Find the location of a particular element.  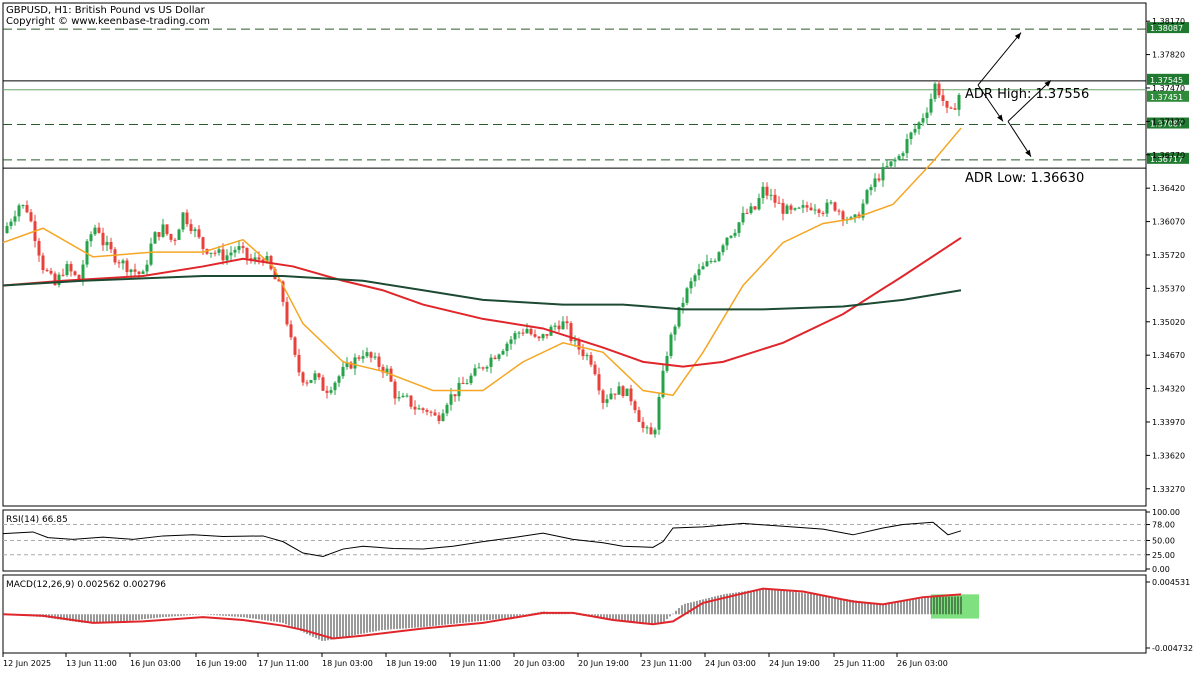

chart-title: GBPUSD, H1: British Pound vs US Dollar is located at coordinates (106, 10).